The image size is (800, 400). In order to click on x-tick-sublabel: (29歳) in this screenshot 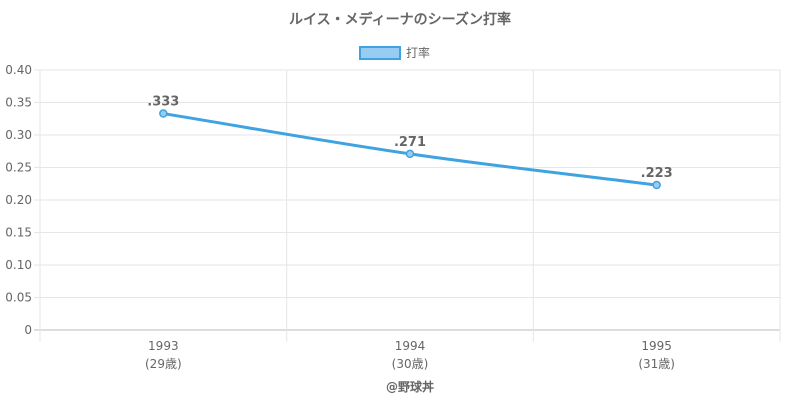, I will do `click(163, 364)`.